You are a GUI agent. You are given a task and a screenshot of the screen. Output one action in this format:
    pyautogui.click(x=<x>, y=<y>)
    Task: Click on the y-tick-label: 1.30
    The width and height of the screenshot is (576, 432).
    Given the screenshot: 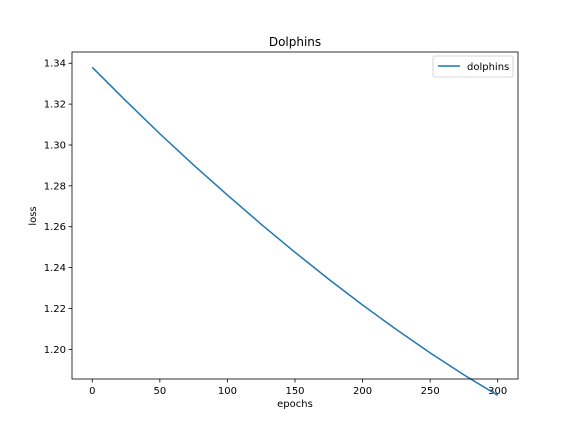 What is the action you would take?
    pyautogui.click(x=55, y=145)
    